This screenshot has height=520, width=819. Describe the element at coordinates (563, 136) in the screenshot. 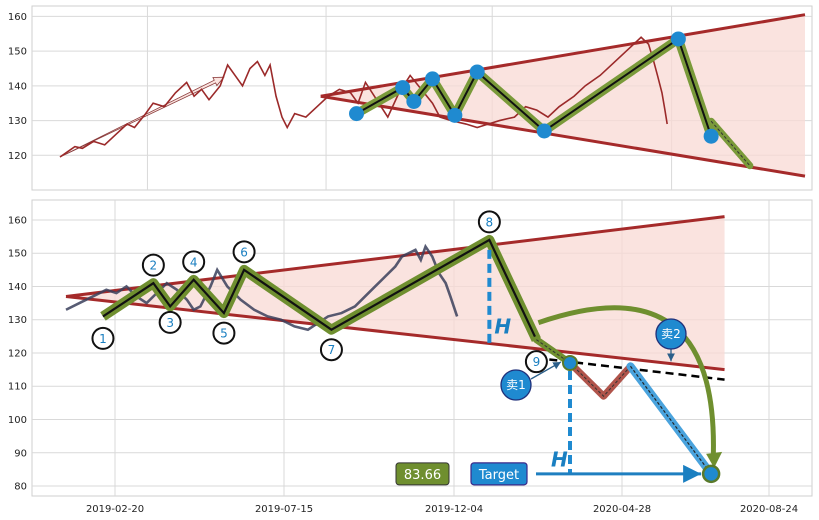

I see `top-channel-lower-line` at that location.